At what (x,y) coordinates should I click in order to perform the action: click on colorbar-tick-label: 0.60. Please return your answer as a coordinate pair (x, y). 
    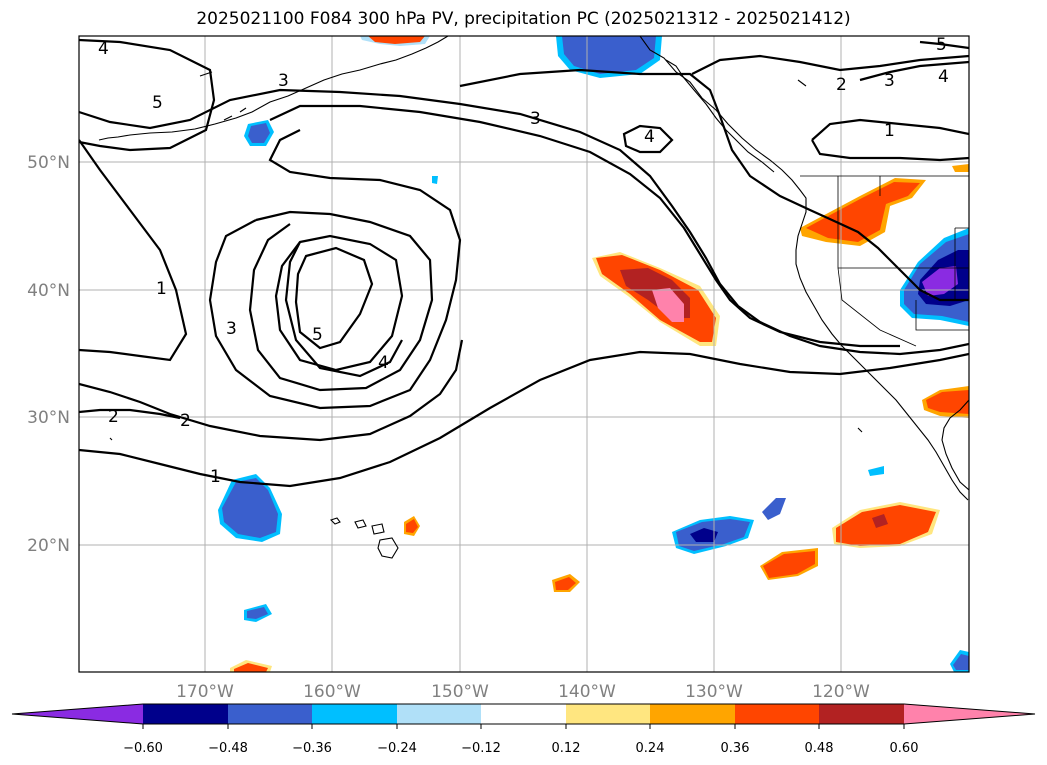
    Looking at the image, I should click on (904, 748).